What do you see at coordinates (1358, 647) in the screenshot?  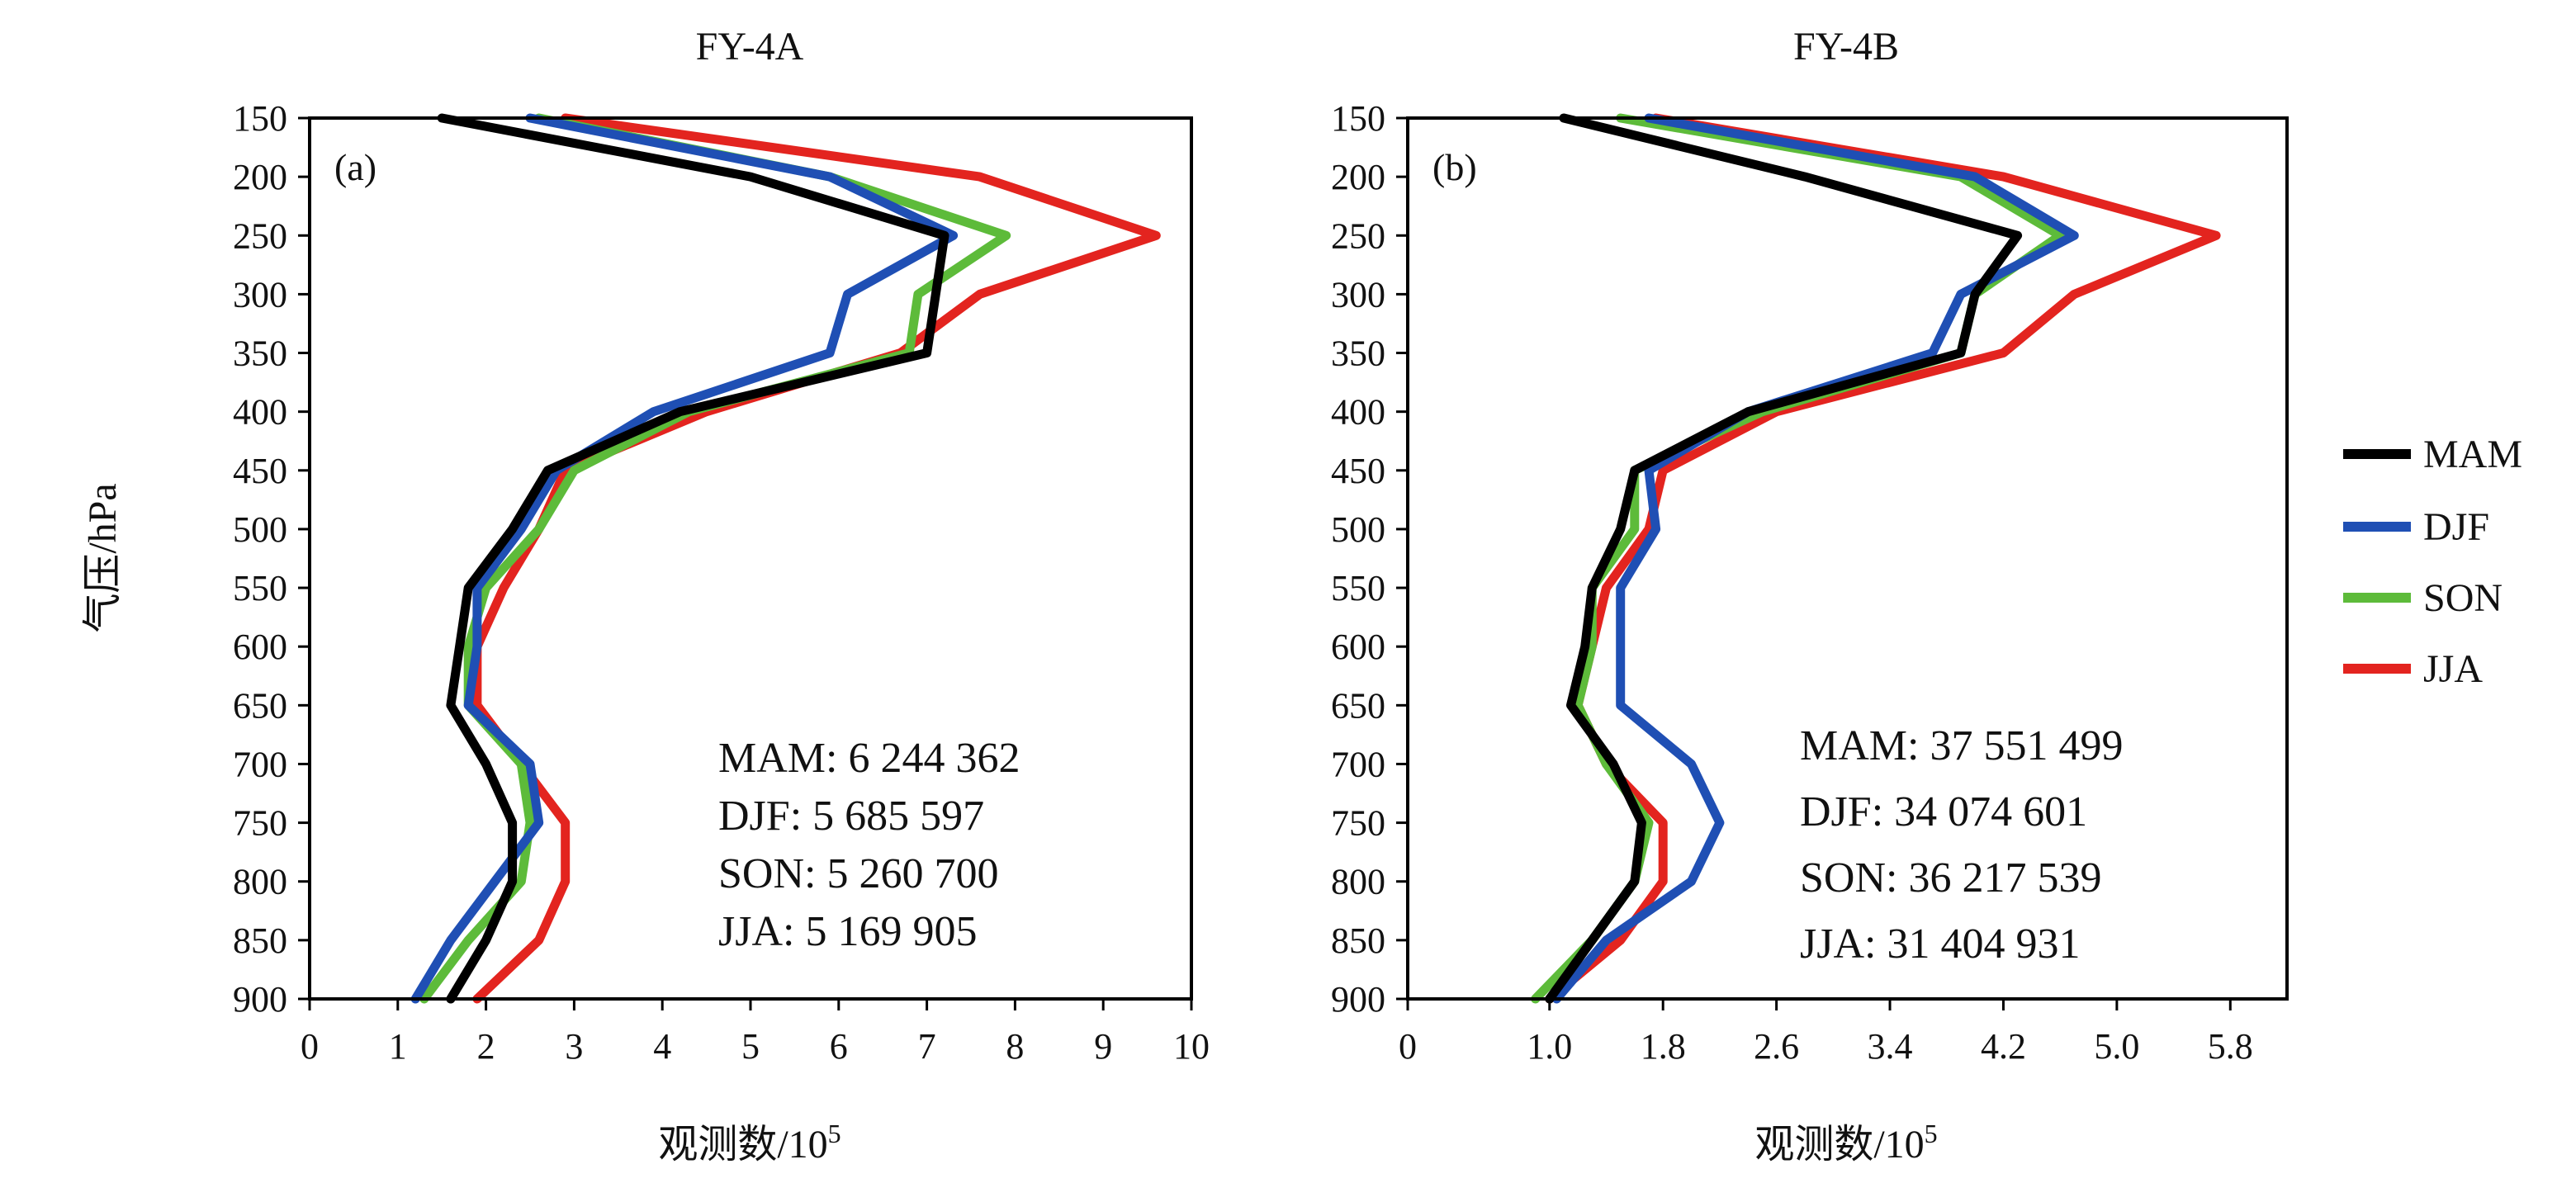 I see `panel-b-ytick-label: 600` at bounding box center [1358, 647].